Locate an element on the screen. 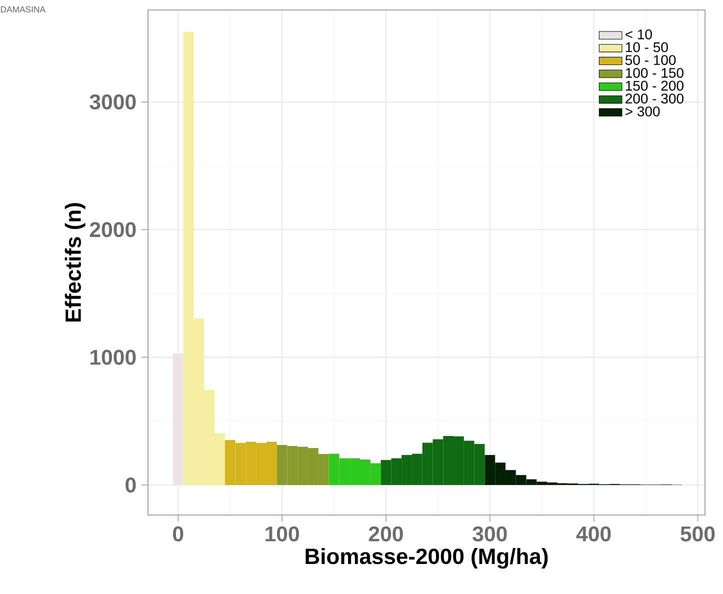  x-tick-label: 100 is located at coordinates (282, 534).